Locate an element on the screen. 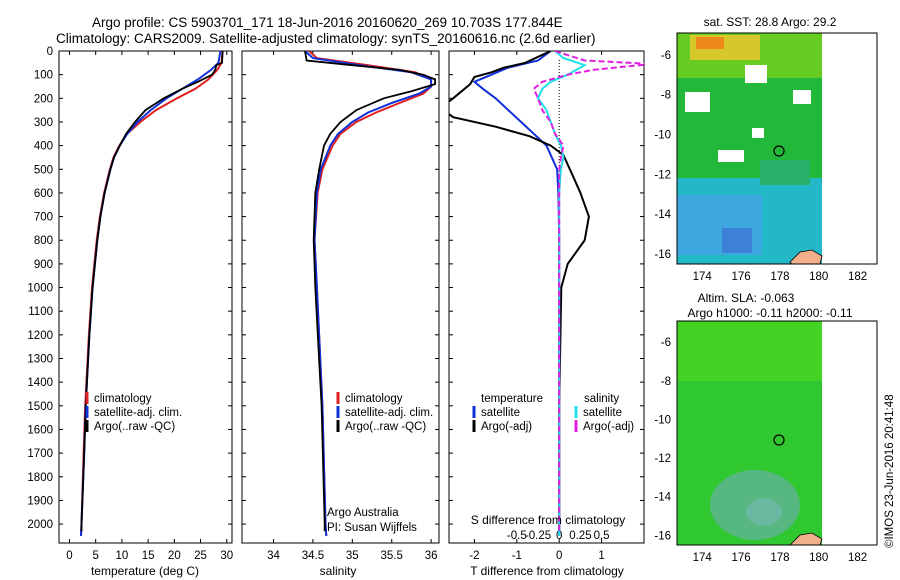  sst-hot-patch is located at coordinates (710, 43).